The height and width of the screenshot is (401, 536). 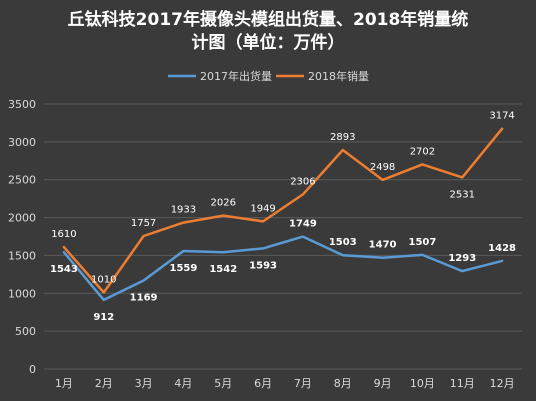 What do you see at coordinates (25, 331) in the screenshot?
I see `y-tick-label: 500` at bounding box center [25, 331].